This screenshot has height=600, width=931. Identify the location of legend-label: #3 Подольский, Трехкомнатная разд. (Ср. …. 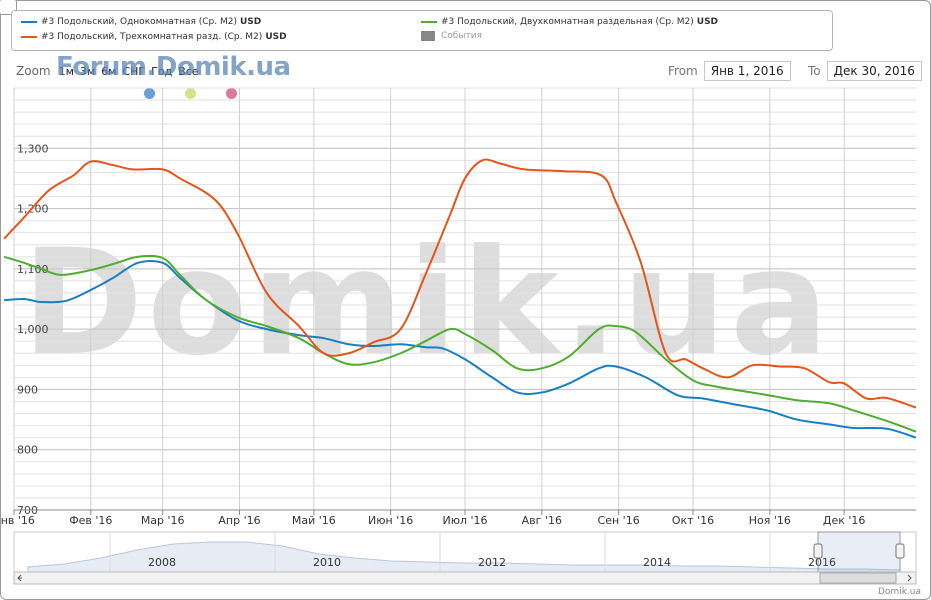
(152, 37).